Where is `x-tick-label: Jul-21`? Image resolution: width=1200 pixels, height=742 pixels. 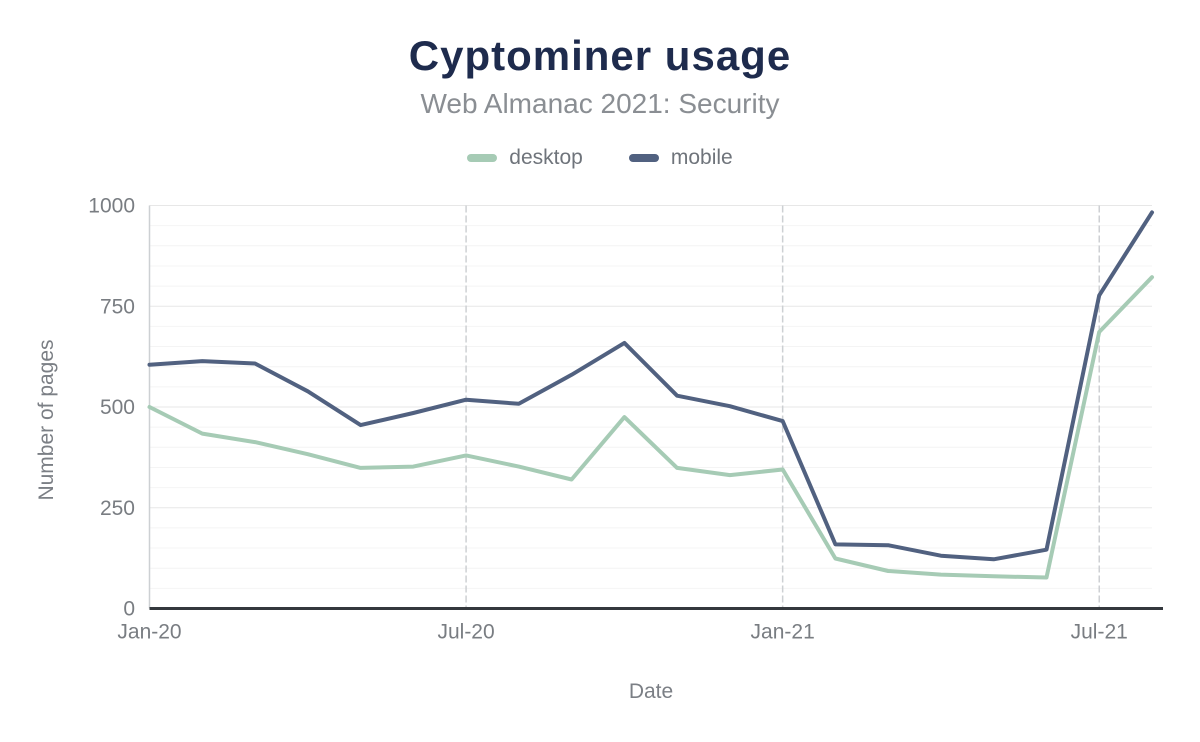
x-tick-label: Jul-21 is located at coordinates (1099, 632).